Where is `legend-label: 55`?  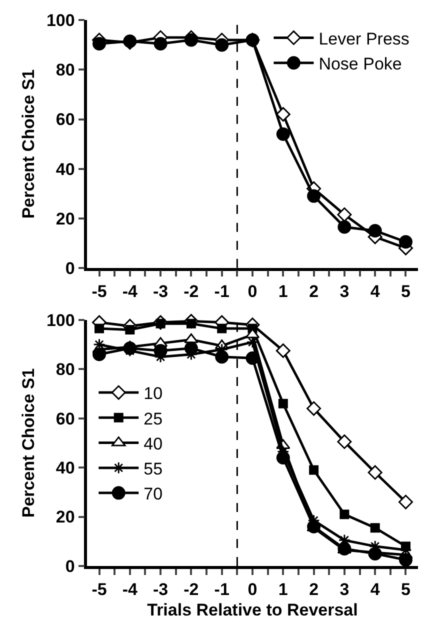
legend-label: 55 is located at coordinates (153, 468).